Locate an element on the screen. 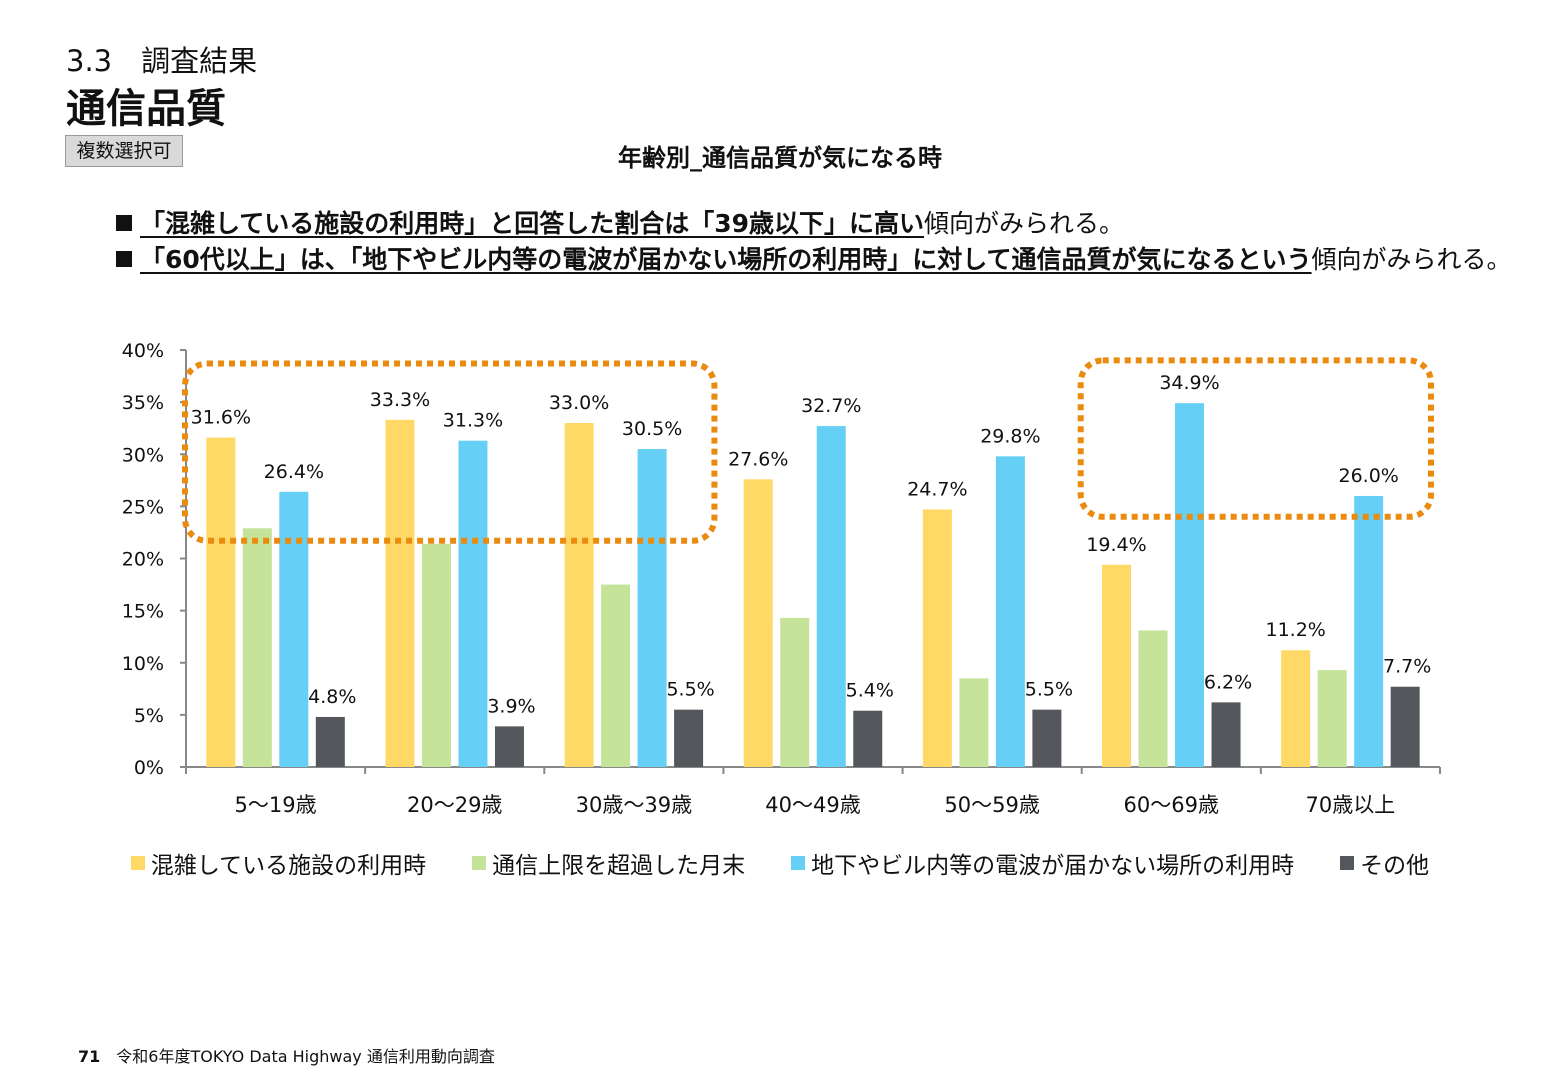 The width and height of the screenshot is (1560, 1080). x-tick-label: 40～49歳 is located at coordinates (812, 805).